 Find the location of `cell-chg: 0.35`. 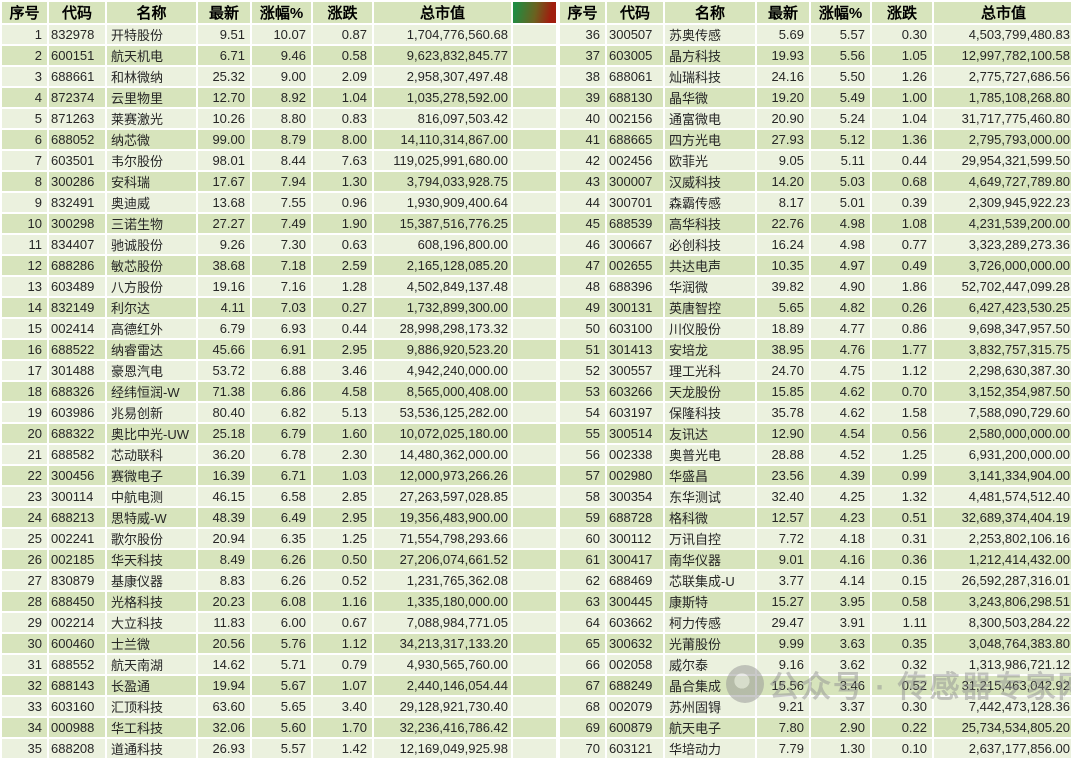

cell-chg: 0.35 is located at coordinates (902, 643).